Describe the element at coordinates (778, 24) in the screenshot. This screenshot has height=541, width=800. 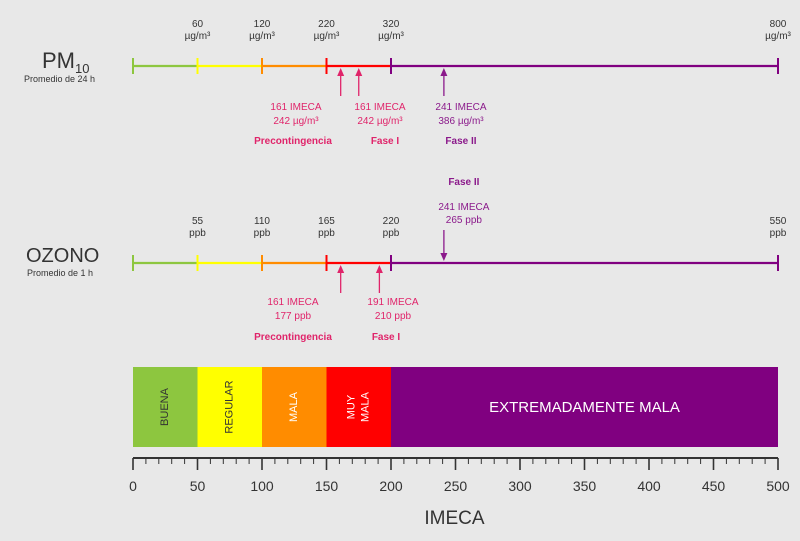
I see `pm10-threshold-value: 800` at that location.